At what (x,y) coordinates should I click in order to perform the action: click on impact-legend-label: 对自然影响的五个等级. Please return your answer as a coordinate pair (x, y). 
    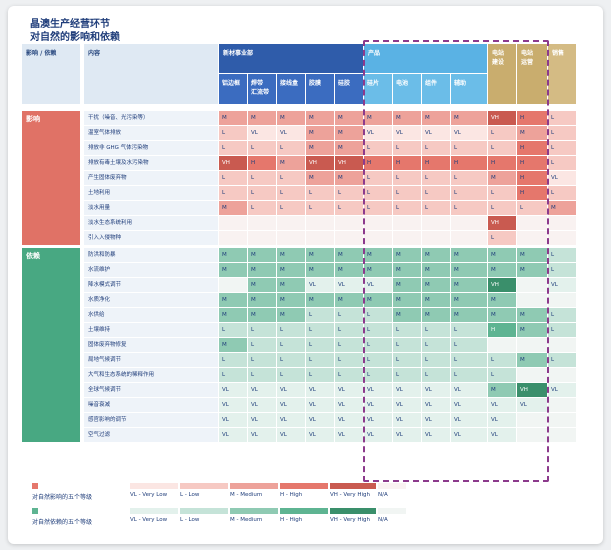
    Looking at the image, I should click on (62, 497).